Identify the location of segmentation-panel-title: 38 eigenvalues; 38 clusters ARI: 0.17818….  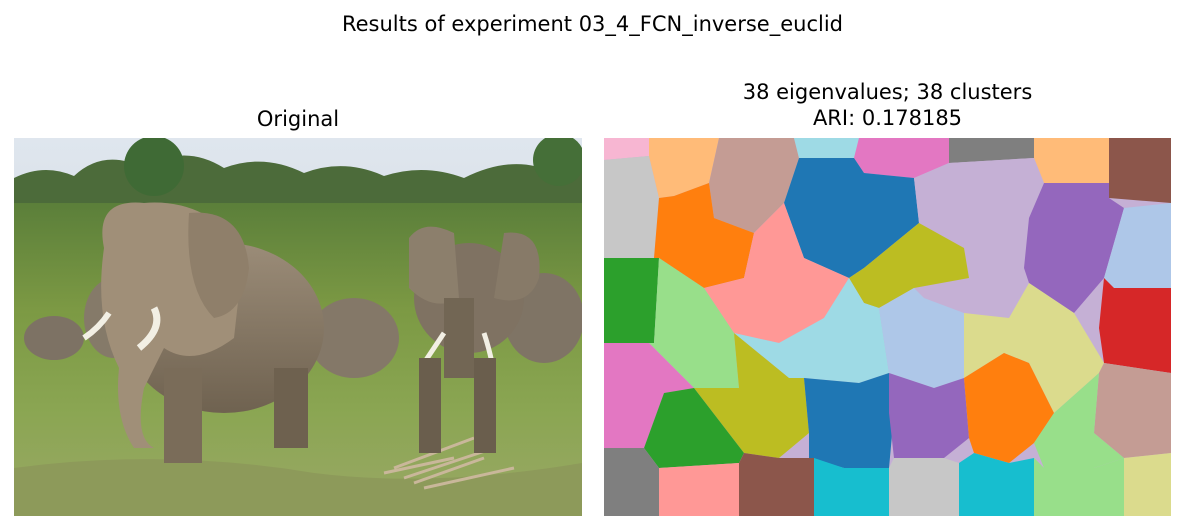
(887, 105).